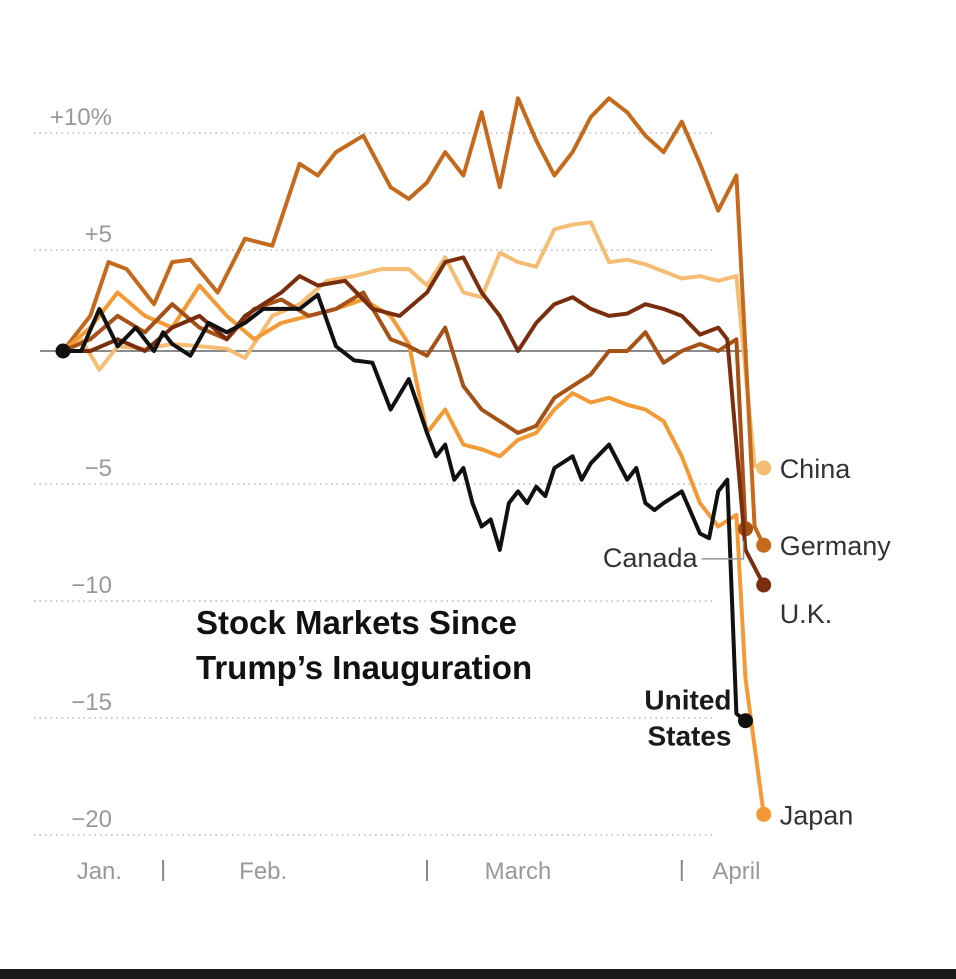 Image resolution: width=956 pixels, height=979 pixels. I want to click on chart-title: Stock Markets Since Trump’s Inauguration, so click(364, 645).